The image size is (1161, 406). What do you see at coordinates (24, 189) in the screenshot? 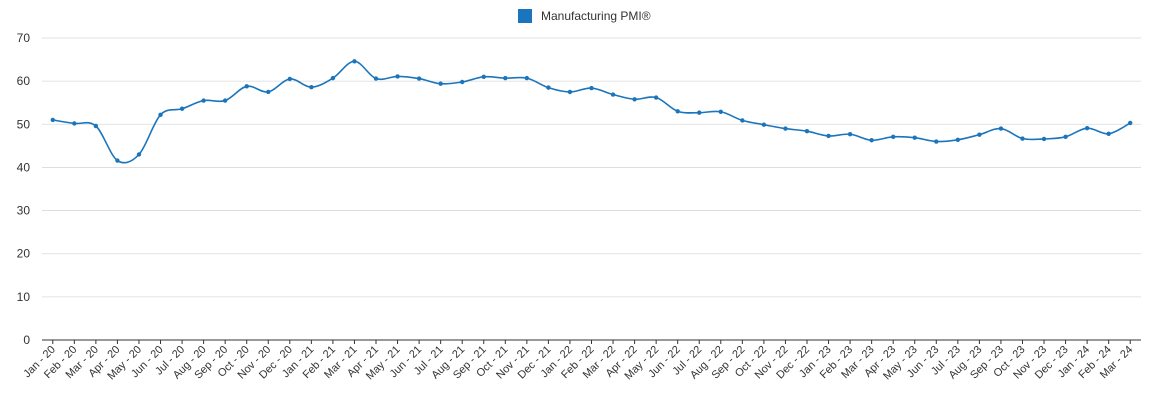
I see `y-axis: 0 10 20 30 40 50 60 70` at bounding box center [24, 189].